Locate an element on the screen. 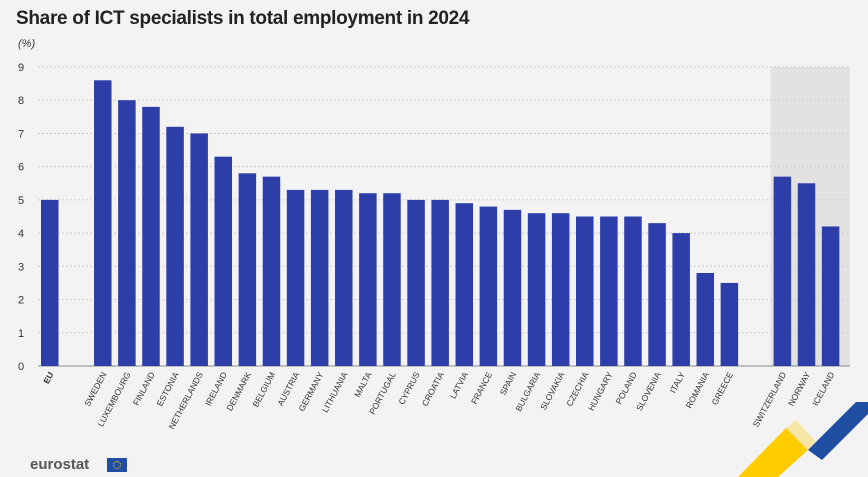  x-tick-label: SLOVENIA is located at coordinates (648, 391).